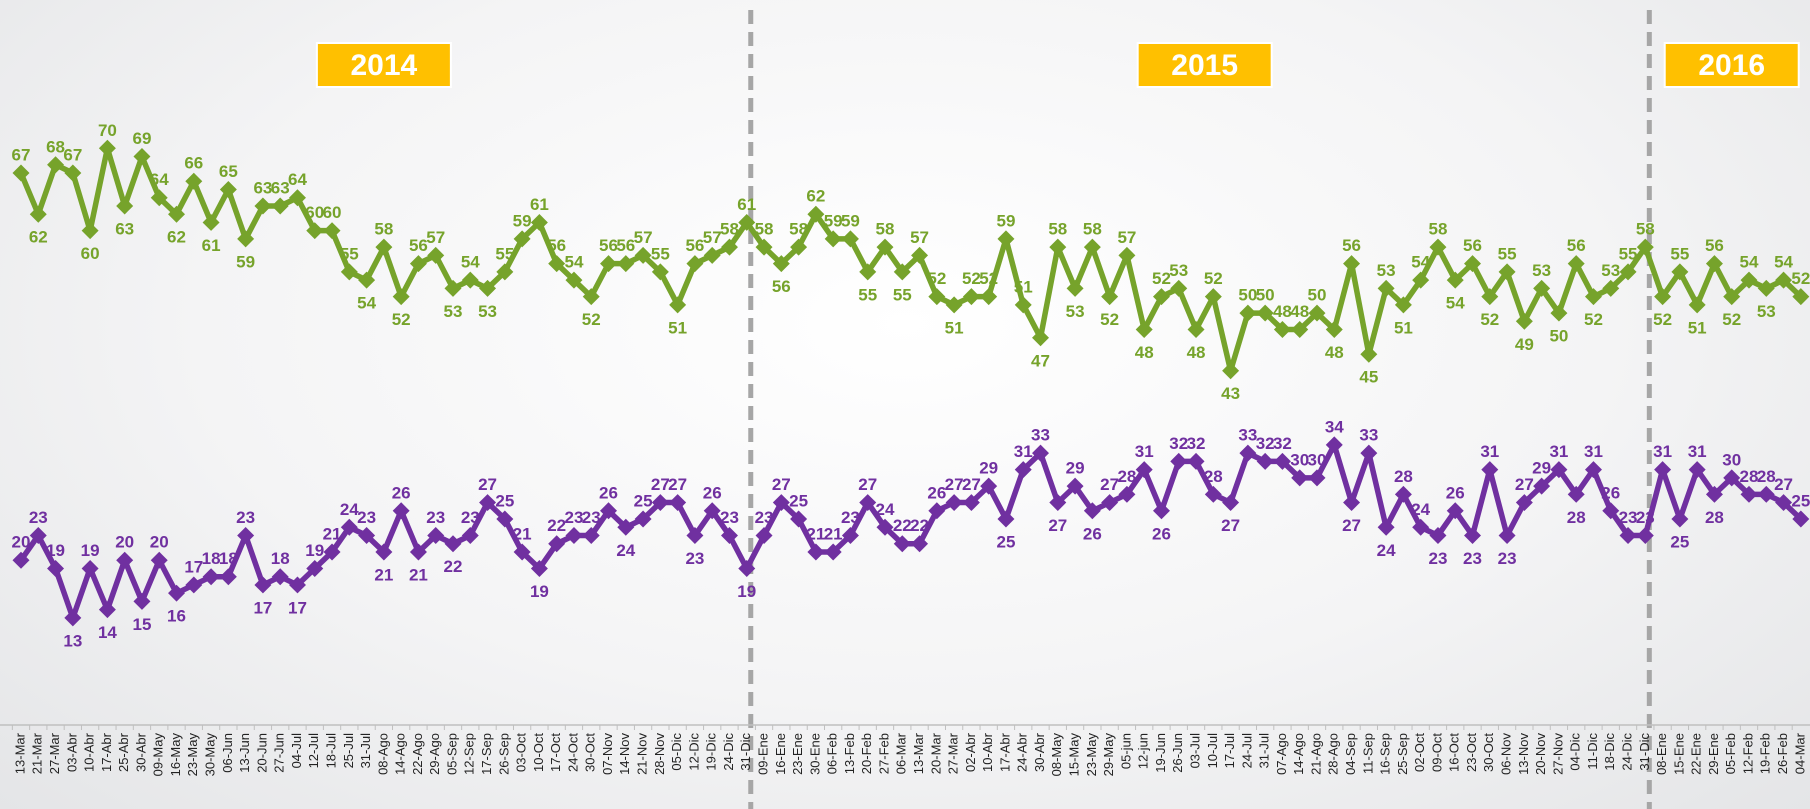 The height and width of the screenshot is (809, 1810). What do you see at coordinates (1196, 443) in the screenshot?
I see `data-label: 32` at bounding box center [1196, 443].